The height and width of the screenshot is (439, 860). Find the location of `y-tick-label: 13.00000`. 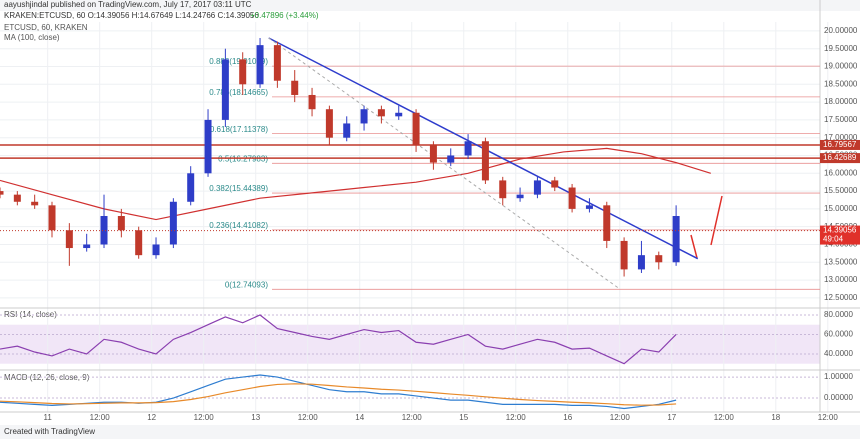

y-tick-label: 13.00000 is located at coordinates (841, 279).